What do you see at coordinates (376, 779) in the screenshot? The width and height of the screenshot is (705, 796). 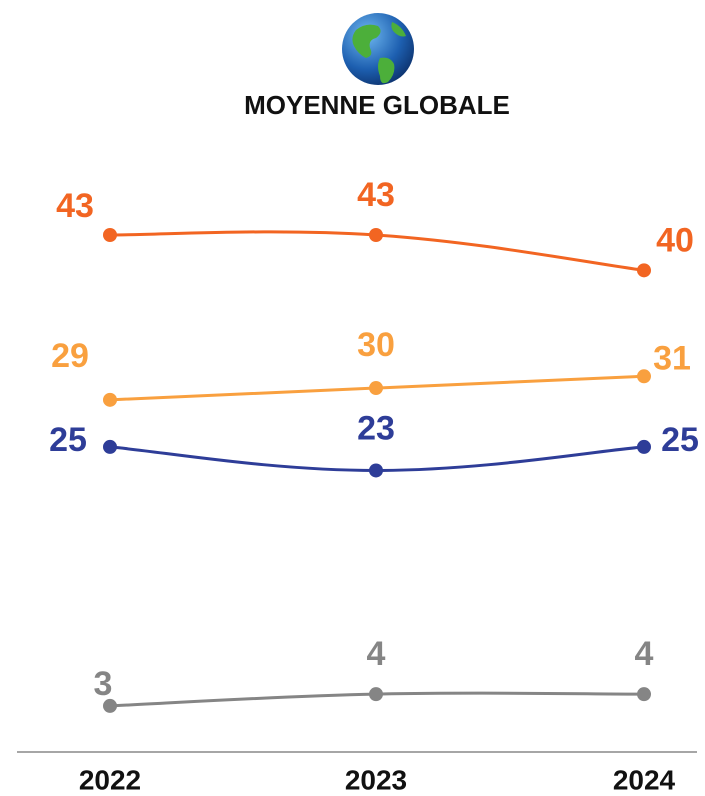 I see `x-tick-label: 2023` at bounding box center [376, 779].